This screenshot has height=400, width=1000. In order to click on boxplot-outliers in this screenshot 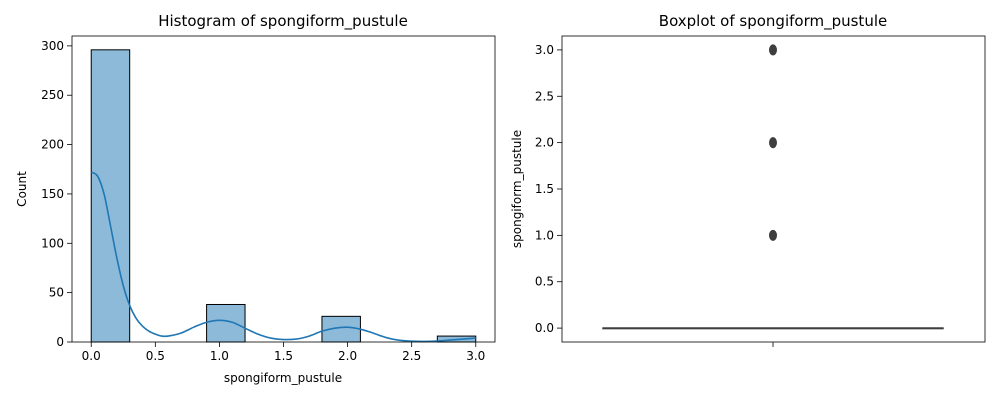, I will do `click(773, 142)`.